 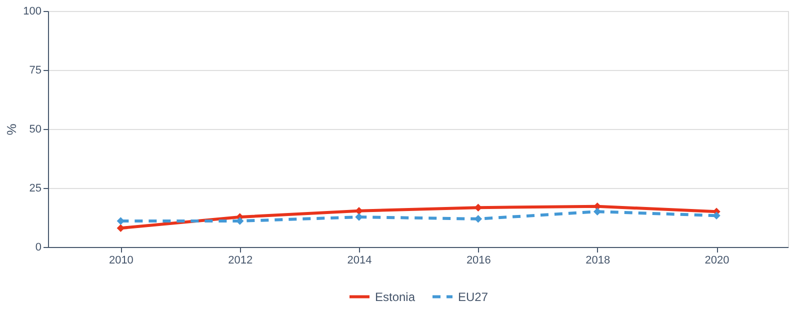 I want to click on x-tick-label: 2018, so click(x=598, y=260).